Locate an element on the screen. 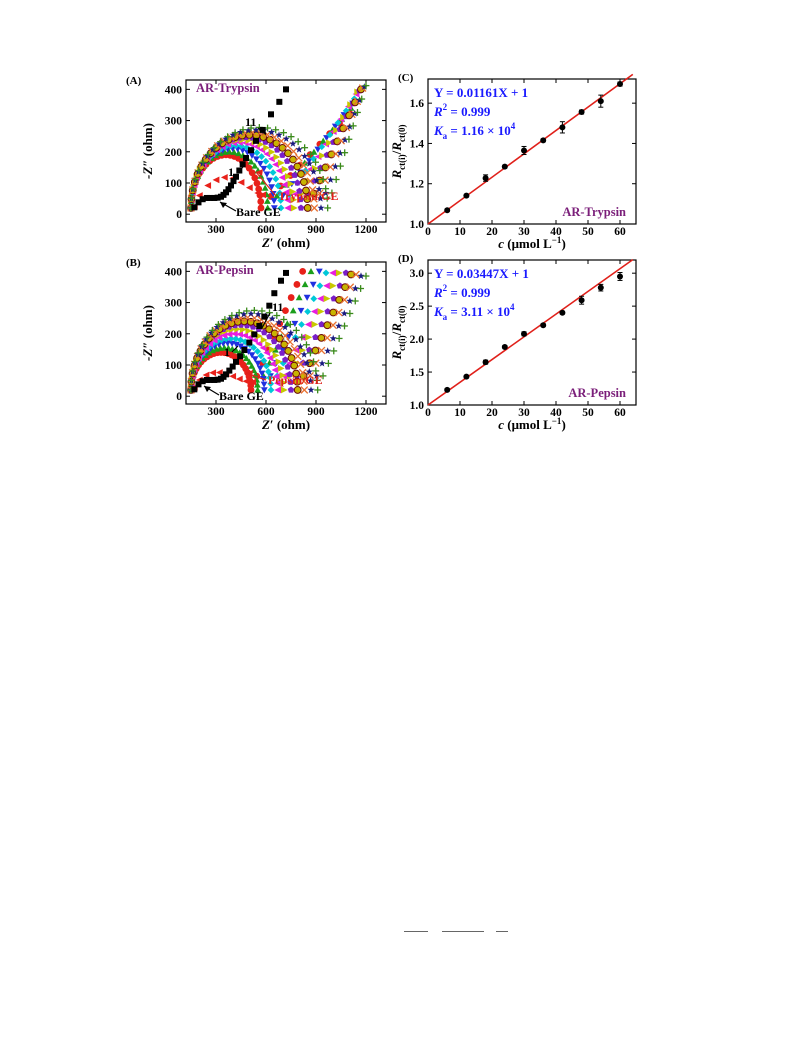 This screenshot has height=1057, width=793. x-tick-label: 1200 is located at coordinates (366, 412).